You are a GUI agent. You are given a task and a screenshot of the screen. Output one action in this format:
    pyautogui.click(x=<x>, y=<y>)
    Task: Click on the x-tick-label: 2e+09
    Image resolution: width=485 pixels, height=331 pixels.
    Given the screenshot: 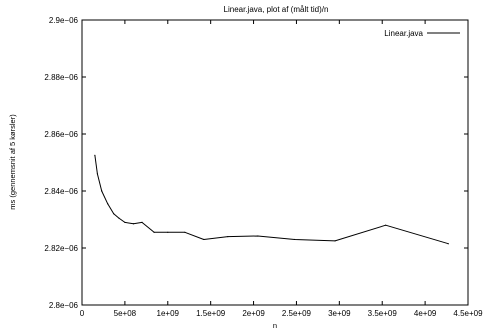 What is the action you would take?
    pyautogui.click(x=253, y=313)
    